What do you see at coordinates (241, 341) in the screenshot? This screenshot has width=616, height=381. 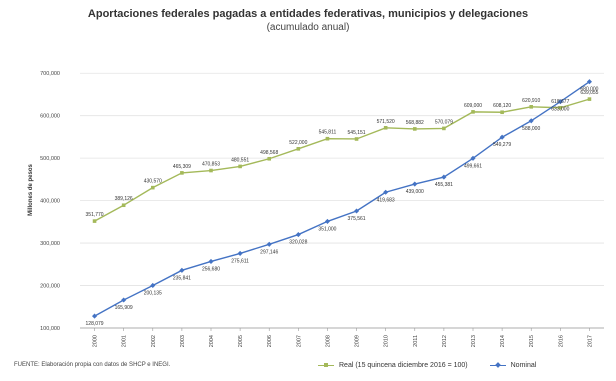 I see `x-tick-label: 2005` at bounding box center [241, 341].